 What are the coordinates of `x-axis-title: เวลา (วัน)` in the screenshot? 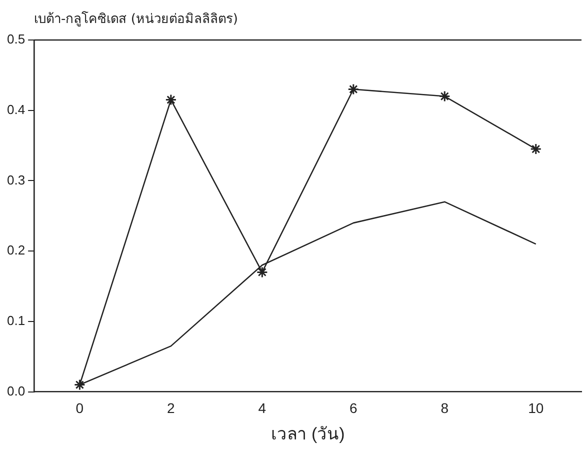 It's located at (307, 434).